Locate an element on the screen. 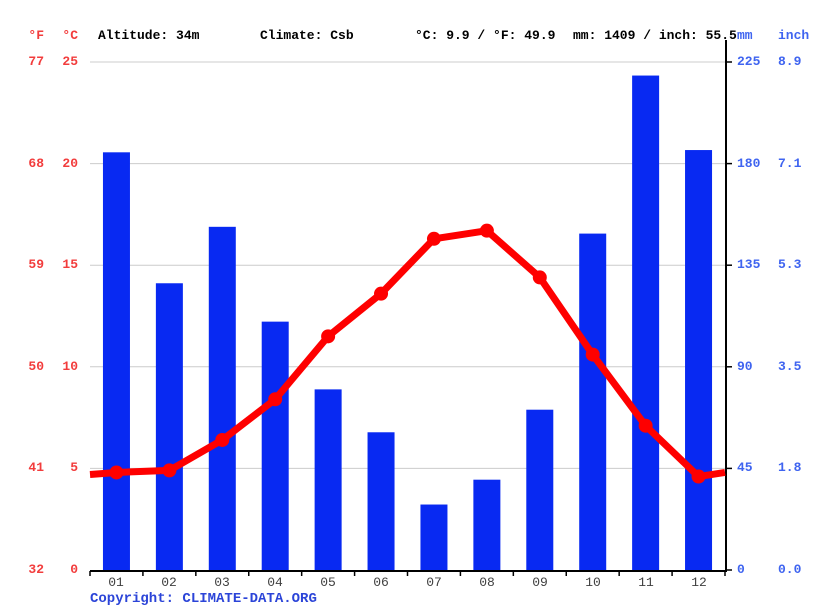  f-tick-68: 68 is located at coordinates (36, 163).